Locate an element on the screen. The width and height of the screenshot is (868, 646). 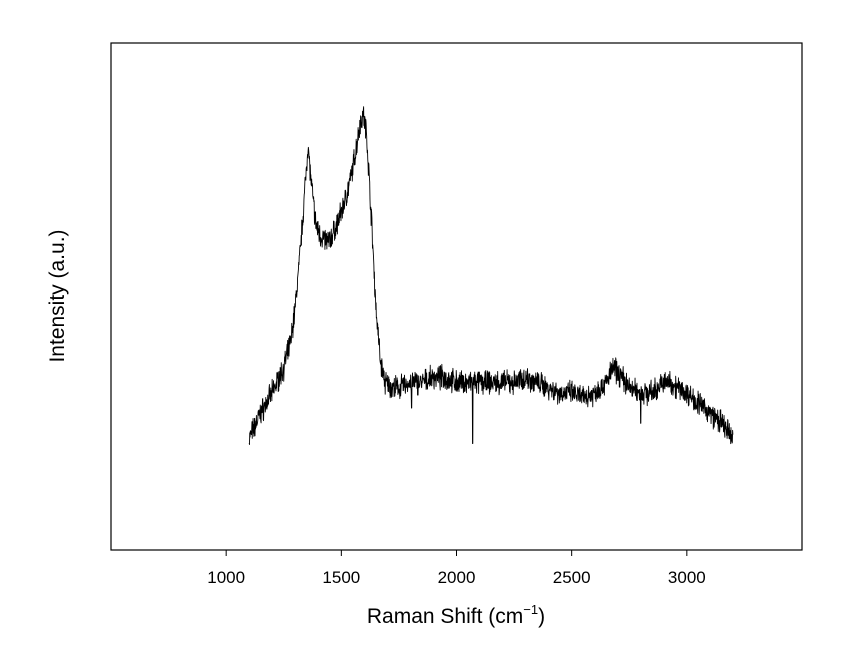
x-axis-title: Raman Shift (cm−1) is located at coordinates (456, 615).